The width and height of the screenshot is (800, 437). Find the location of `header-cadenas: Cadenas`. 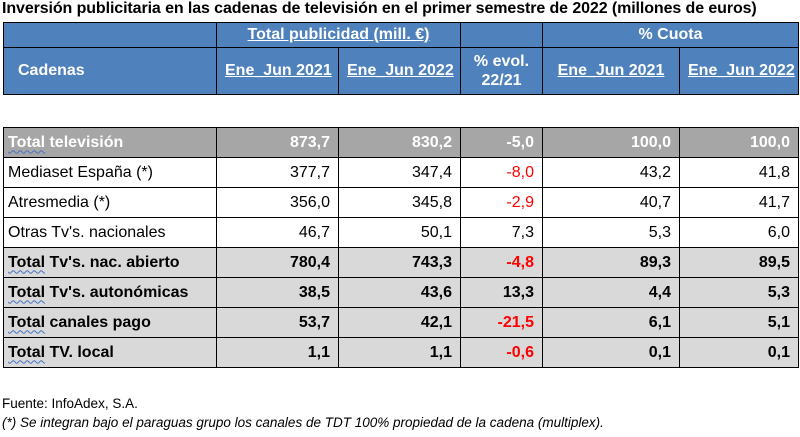

header-cadenas: Cadenas is located at coordinates (110, 71).